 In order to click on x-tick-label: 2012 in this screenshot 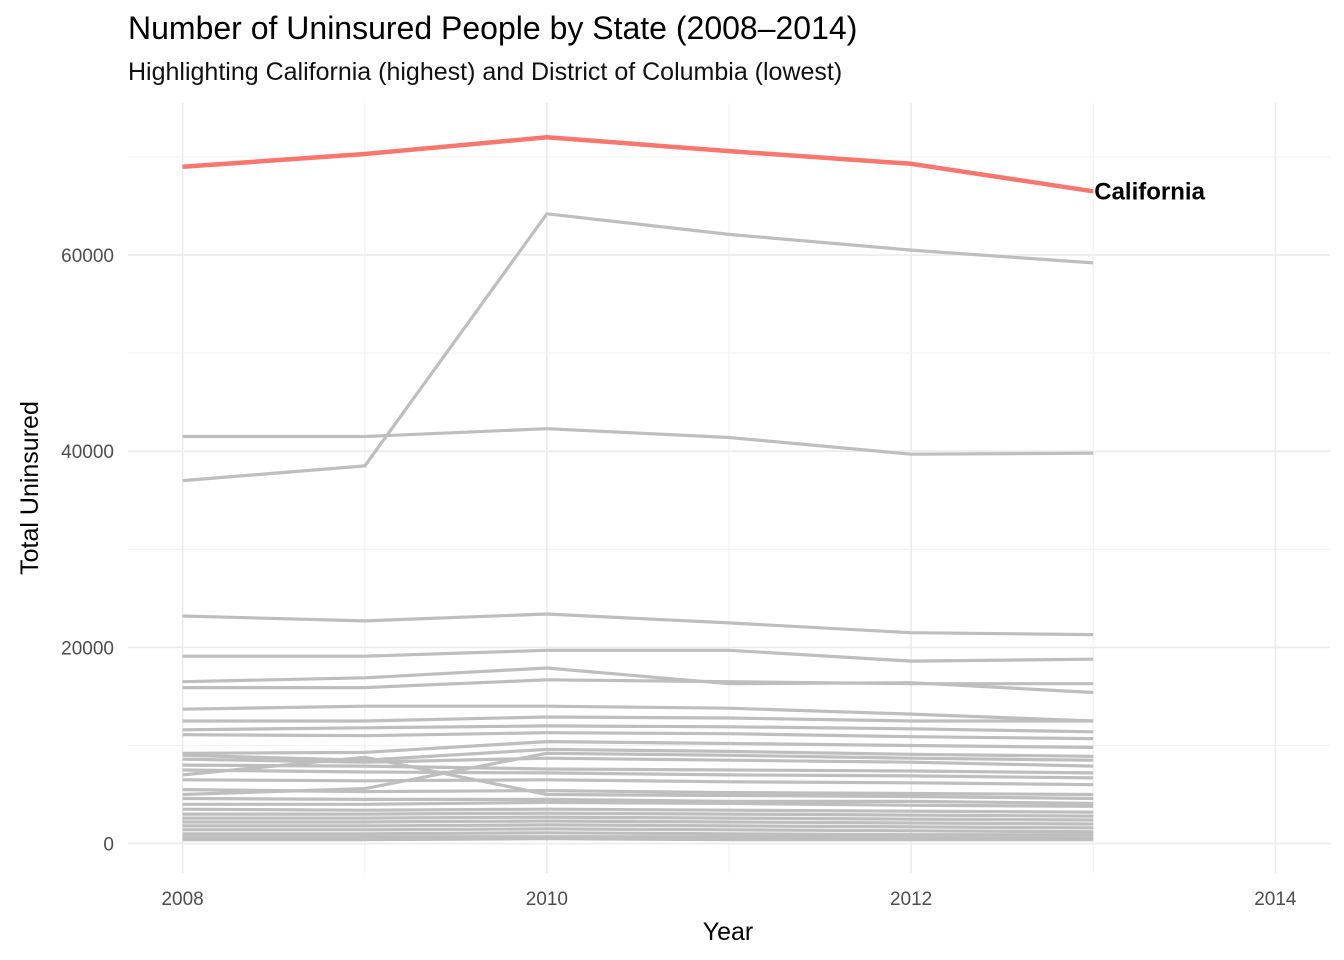, I will do `click(911, 899)`.